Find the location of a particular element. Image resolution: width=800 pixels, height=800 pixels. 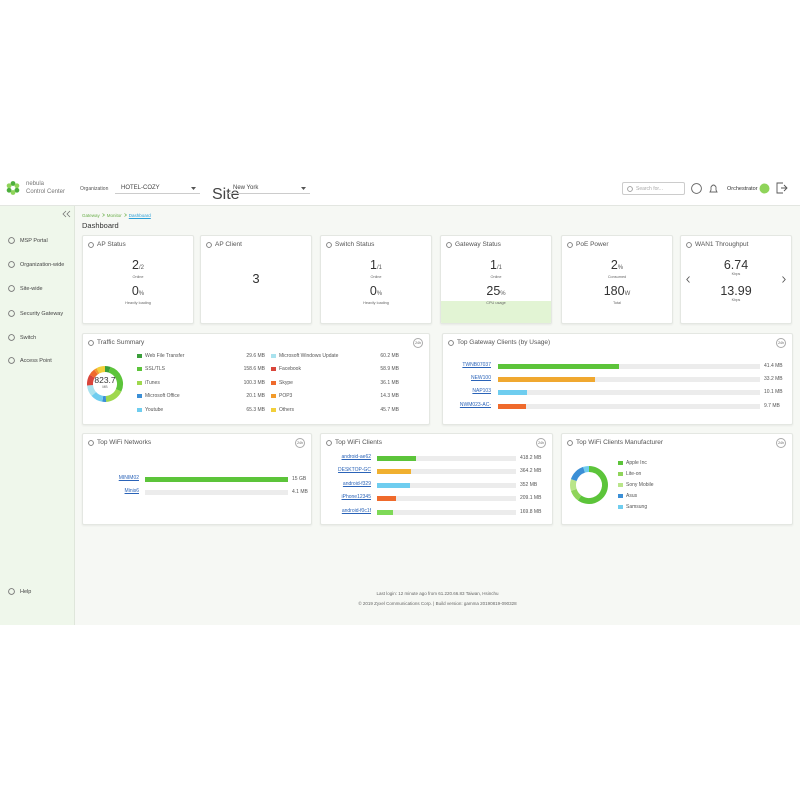

legend-name: Lite-on is located at coordinates (634, 474).